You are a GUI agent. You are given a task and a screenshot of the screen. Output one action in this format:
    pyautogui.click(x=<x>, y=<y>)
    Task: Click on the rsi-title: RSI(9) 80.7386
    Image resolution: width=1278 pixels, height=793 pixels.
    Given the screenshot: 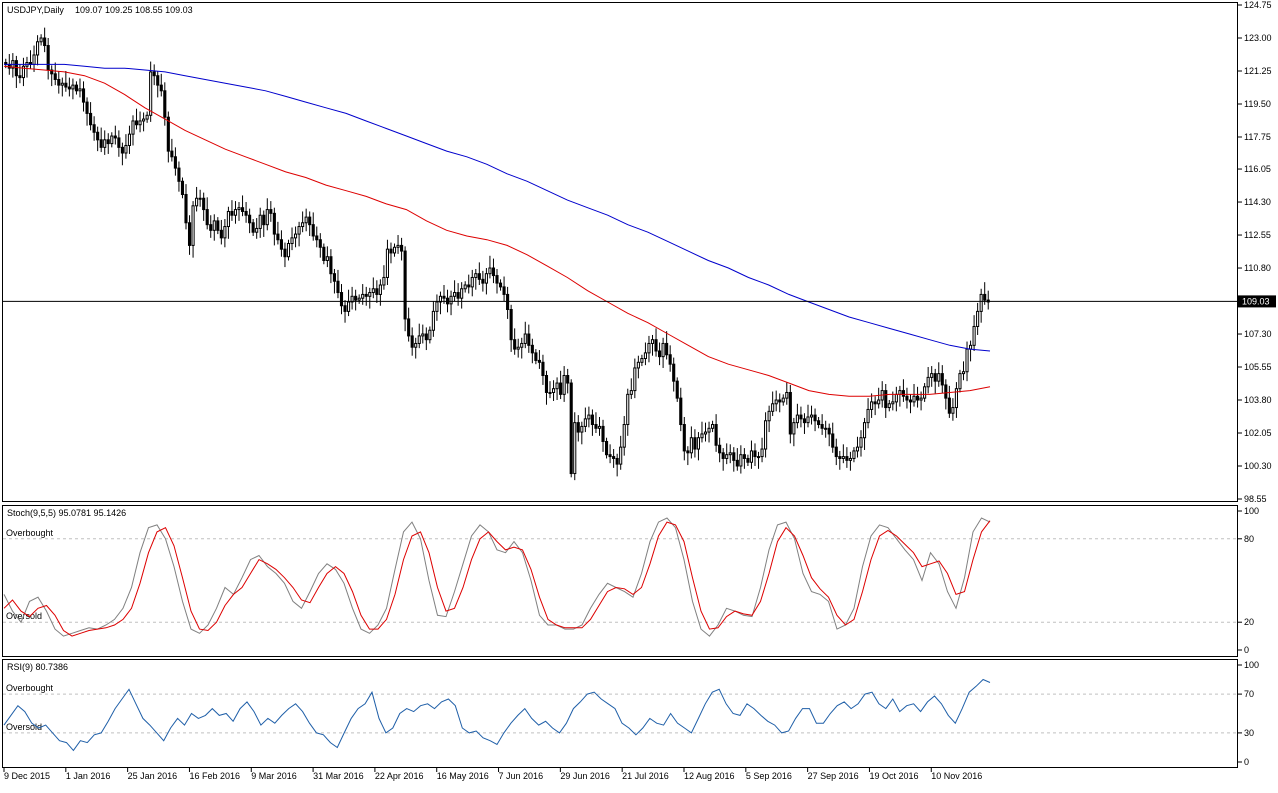 What is the action you would take?
    pyautogui.click(x=37, y=667)
    